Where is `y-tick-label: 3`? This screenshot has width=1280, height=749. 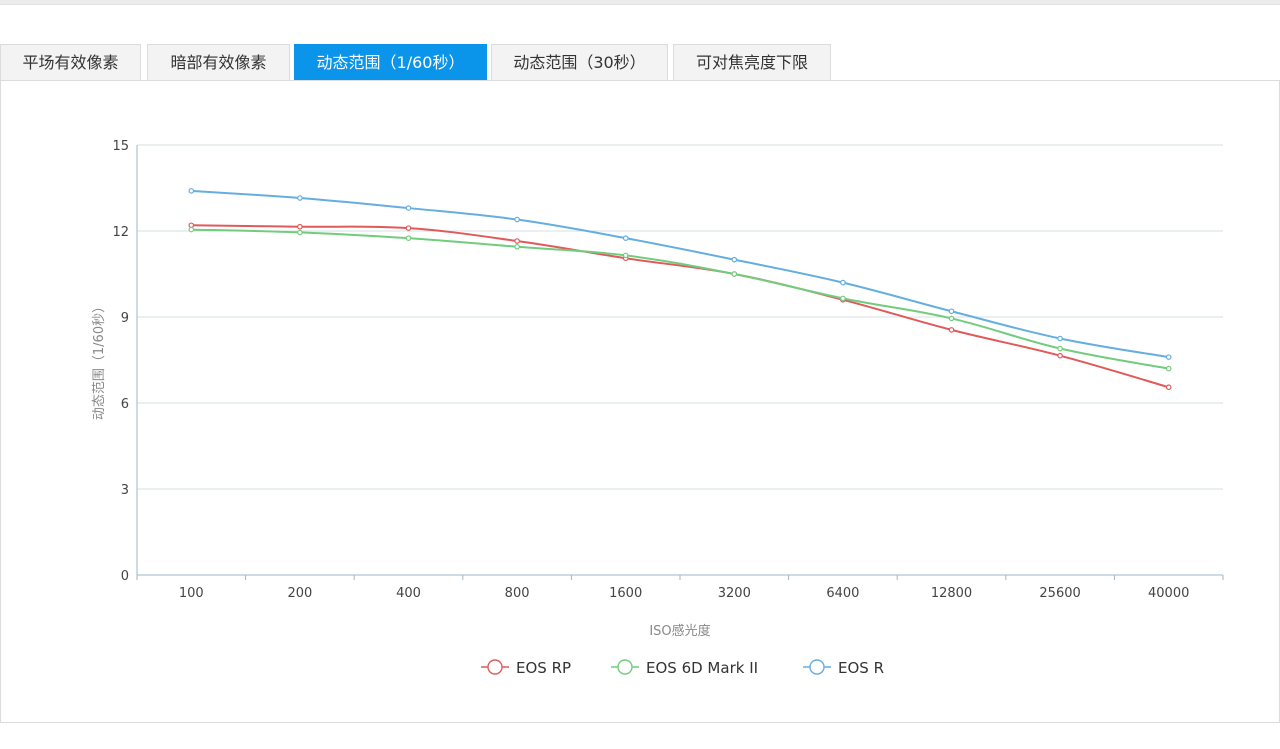
y-tick-label: 3 is located at coordinates (125, 490).